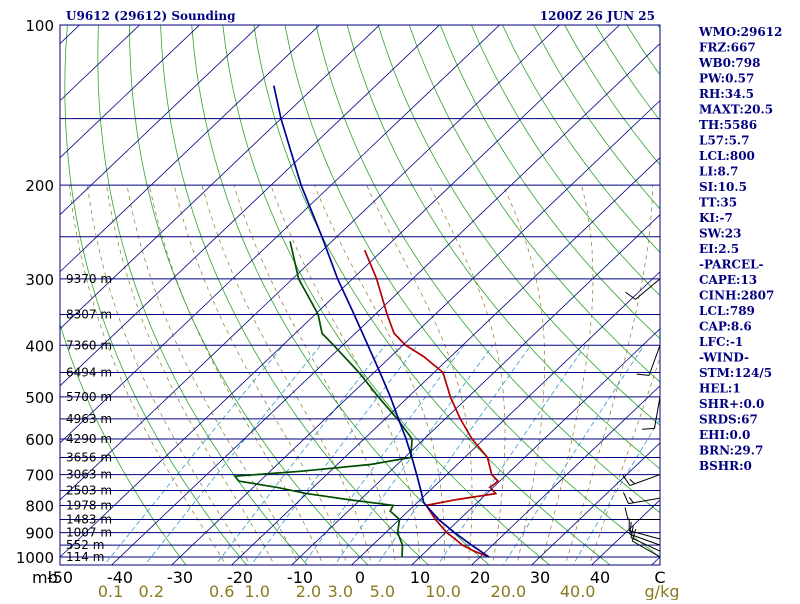 The image size is (800, 604). I want to click on index-value: LFC:-1, so click(721, 342).